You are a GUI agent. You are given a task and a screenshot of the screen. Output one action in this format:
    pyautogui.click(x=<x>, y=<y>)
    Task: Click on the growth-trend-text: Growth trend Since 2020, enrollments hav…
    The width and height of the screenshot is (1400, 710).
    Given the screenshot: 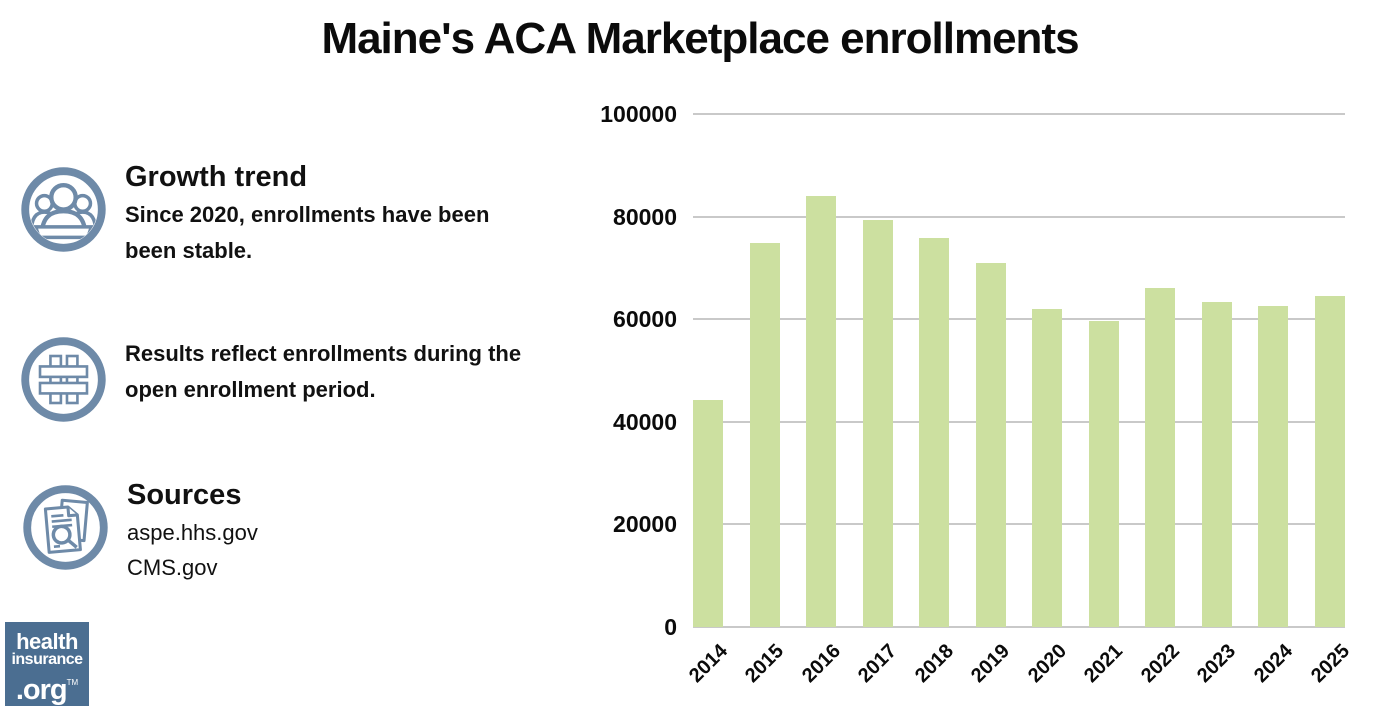 What is the action you would take?
    pyautogui.click(x=307, y=214)
    